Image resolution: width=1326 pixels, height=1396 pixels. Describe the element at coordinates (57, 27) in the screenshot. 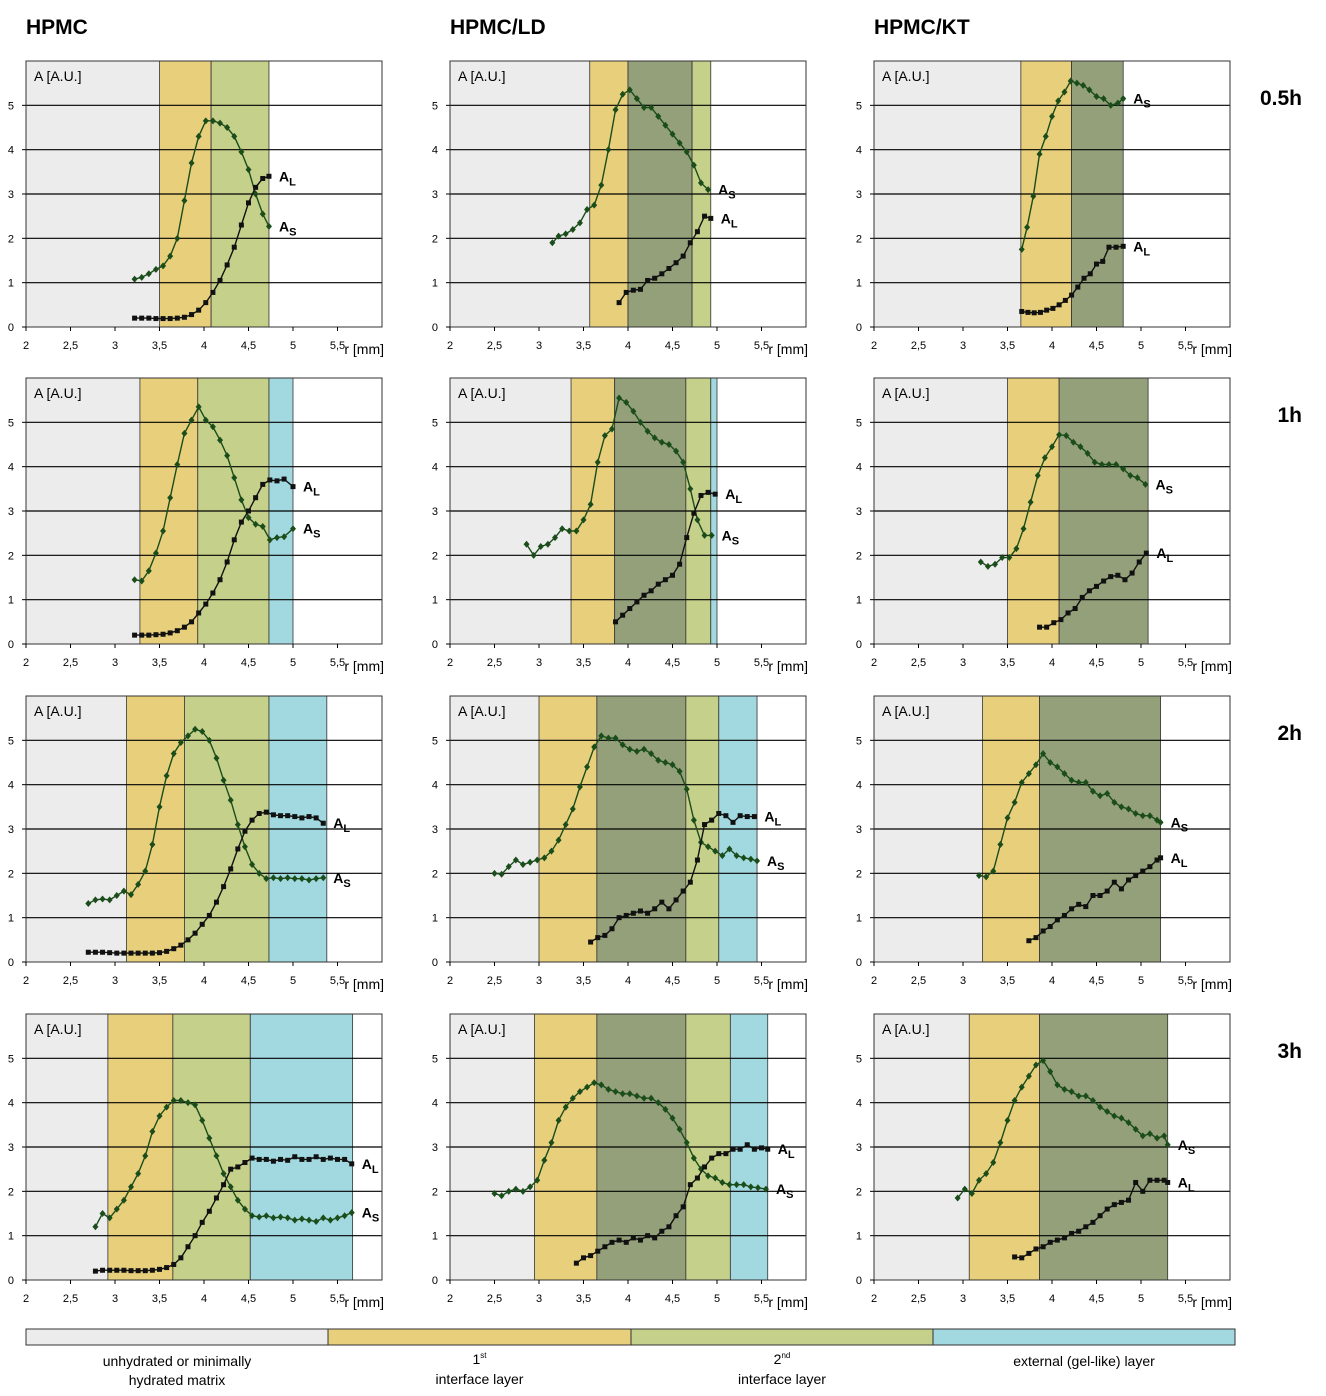

I see `column-title: HPMC` at that location.